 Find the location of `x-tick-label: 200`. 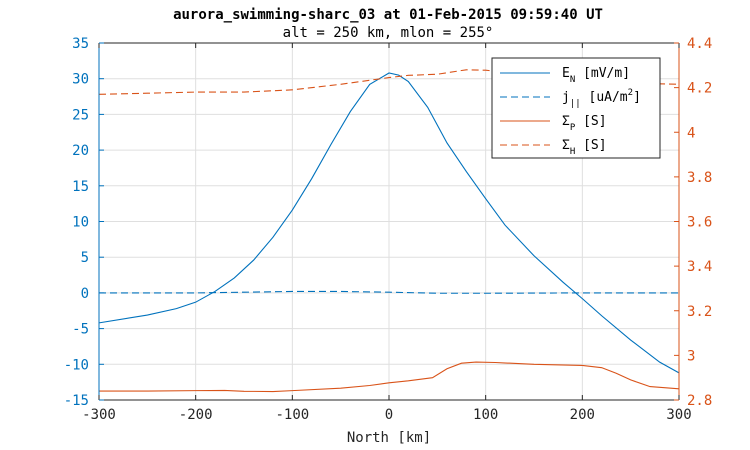

x-tick-label: 200 is located at coordinates (582, 415).